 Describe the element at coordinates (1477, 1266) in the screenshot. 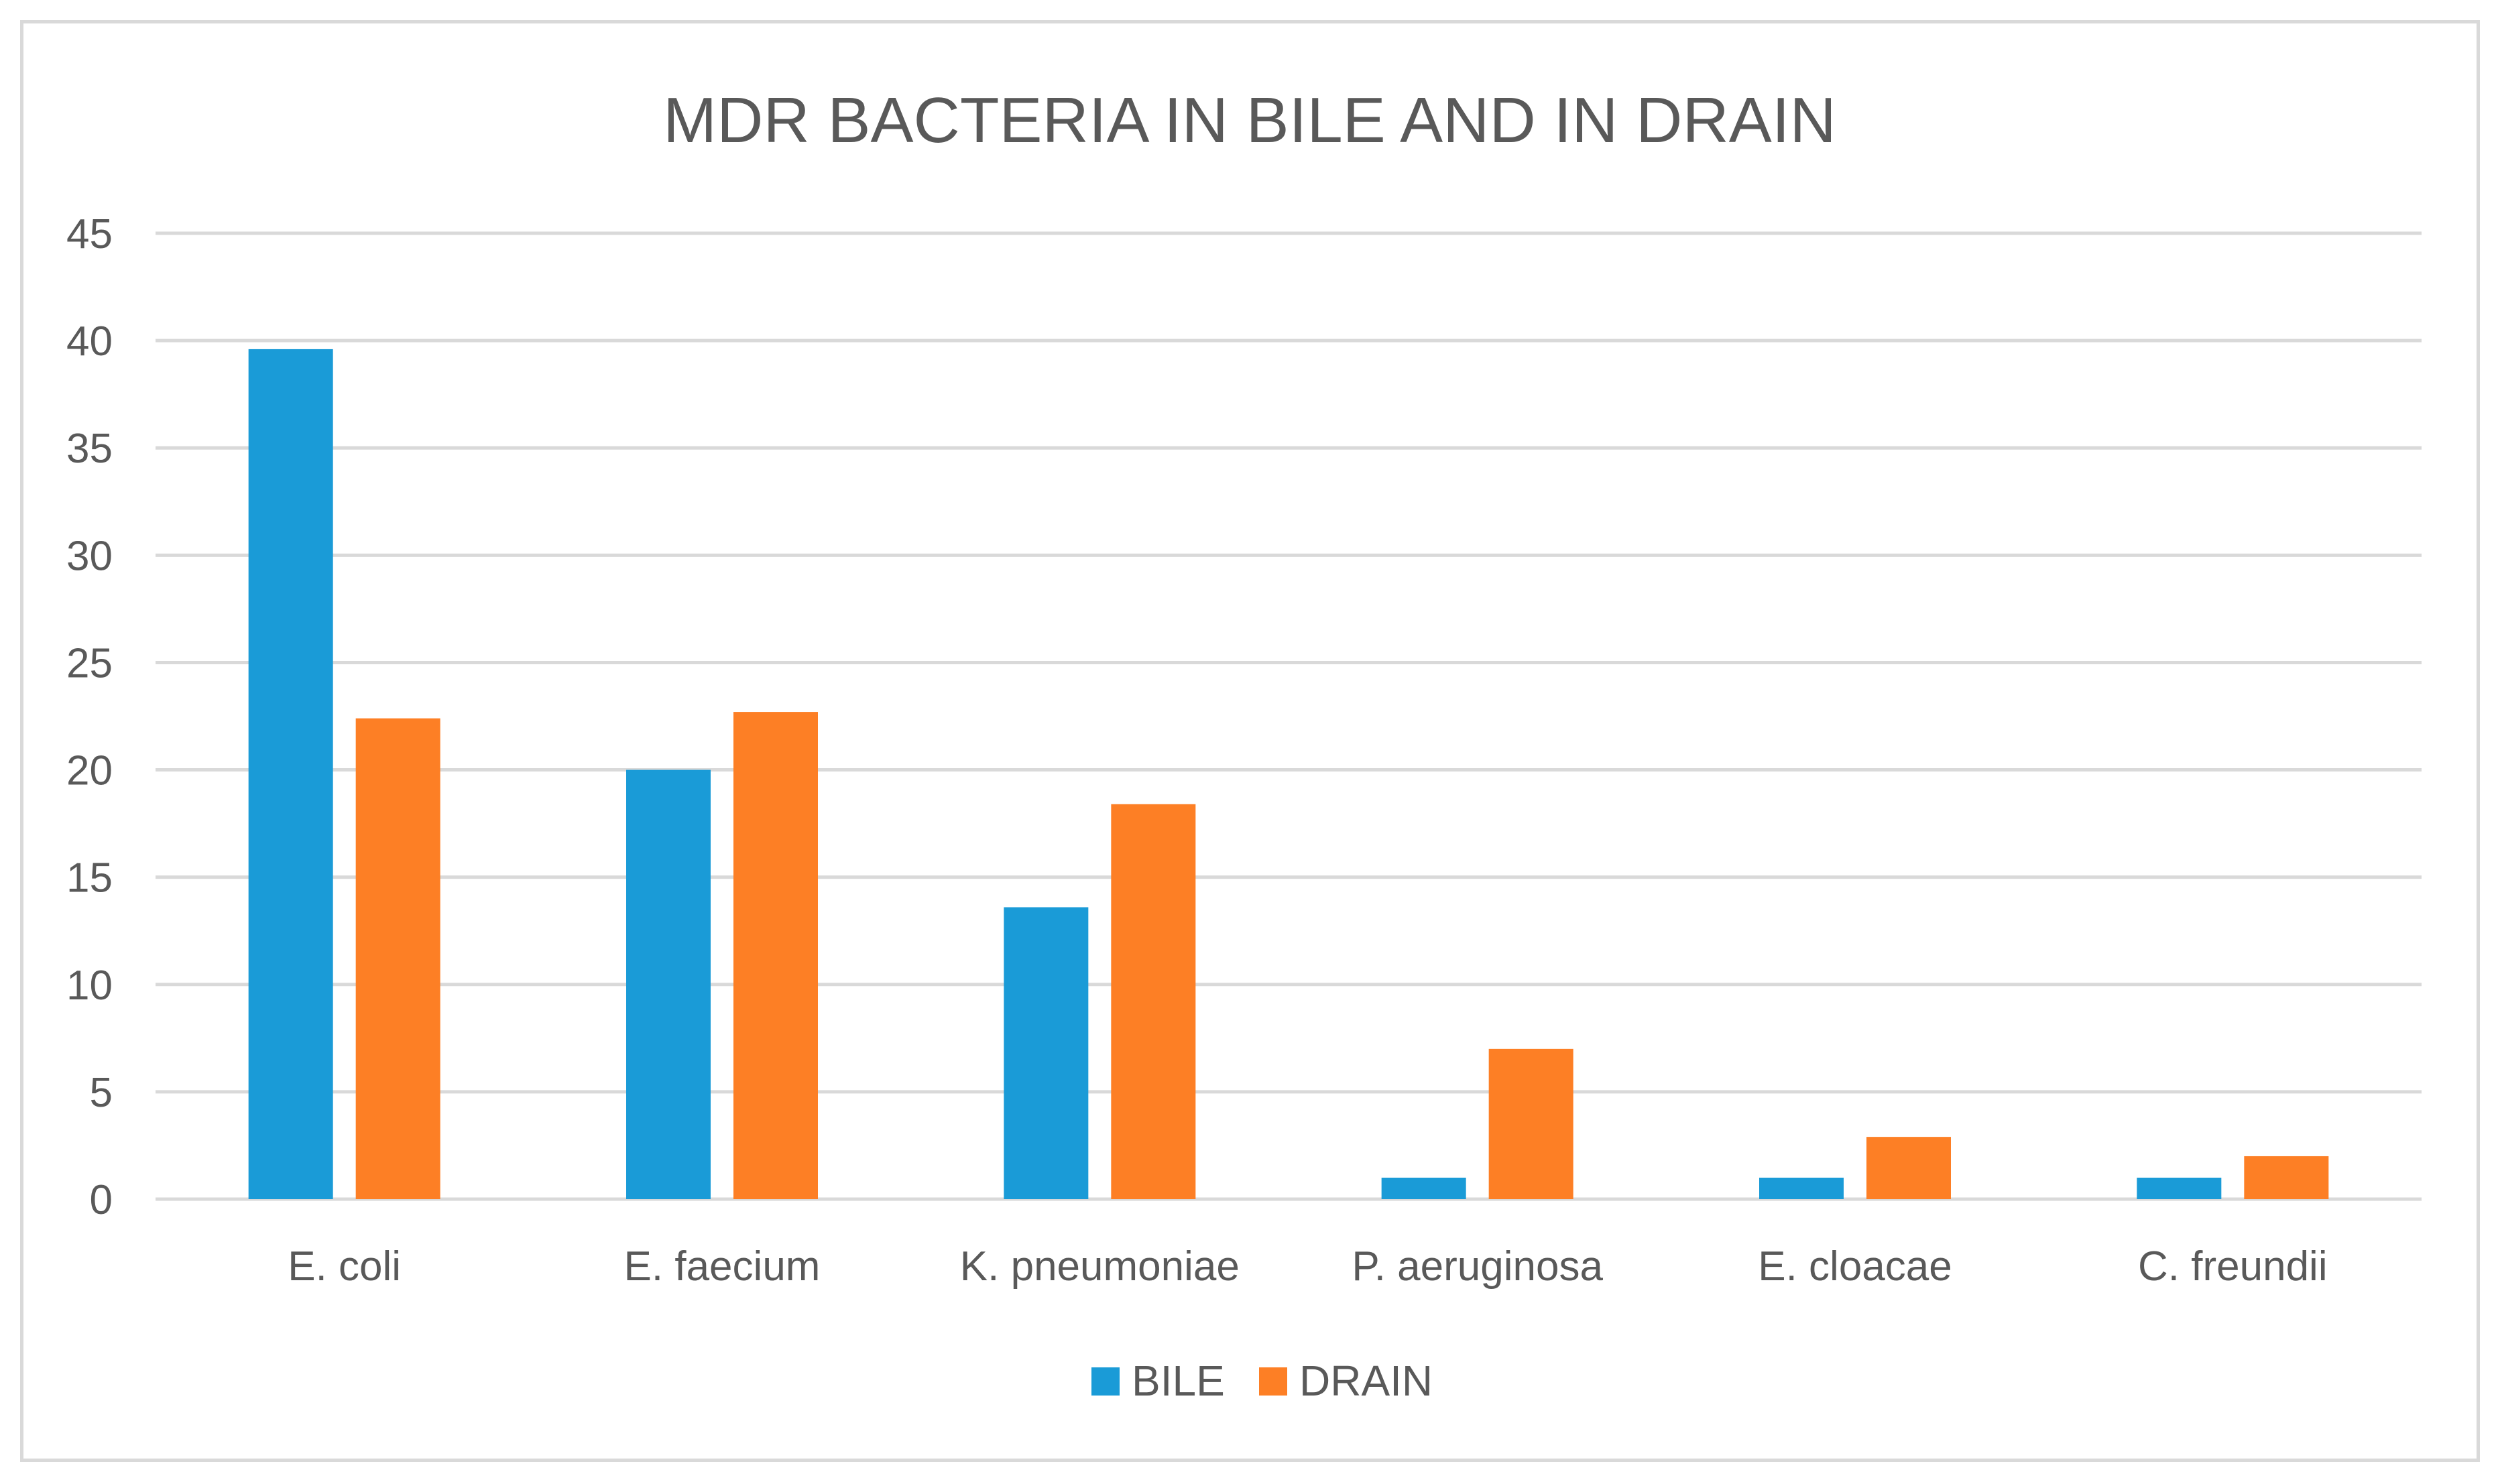

I see `x-tick-label: P. aeruginosa` at that location.